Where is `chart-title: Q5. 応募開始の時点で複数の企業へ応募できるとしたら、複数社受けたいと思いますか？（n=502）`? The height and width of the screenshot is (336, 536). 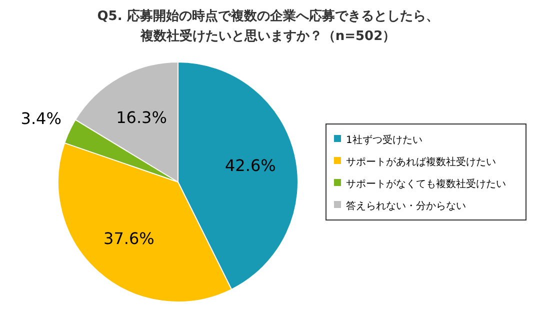 chart-title: Q5. 応募開始の時点で複数の企業へ応募できるとしたら、複数社受けたいと思いますか？（n=502） is located at coordinates (268, 26).